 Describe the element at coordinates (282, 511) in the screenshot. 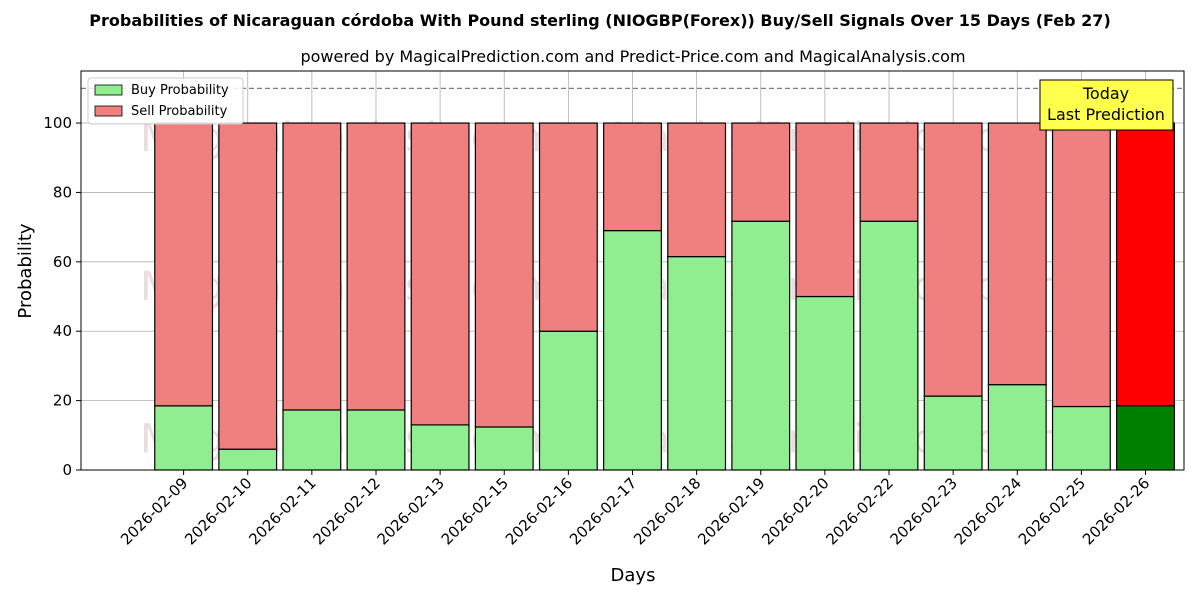

I see `x-tick-label: 2026-02-11` at that location.